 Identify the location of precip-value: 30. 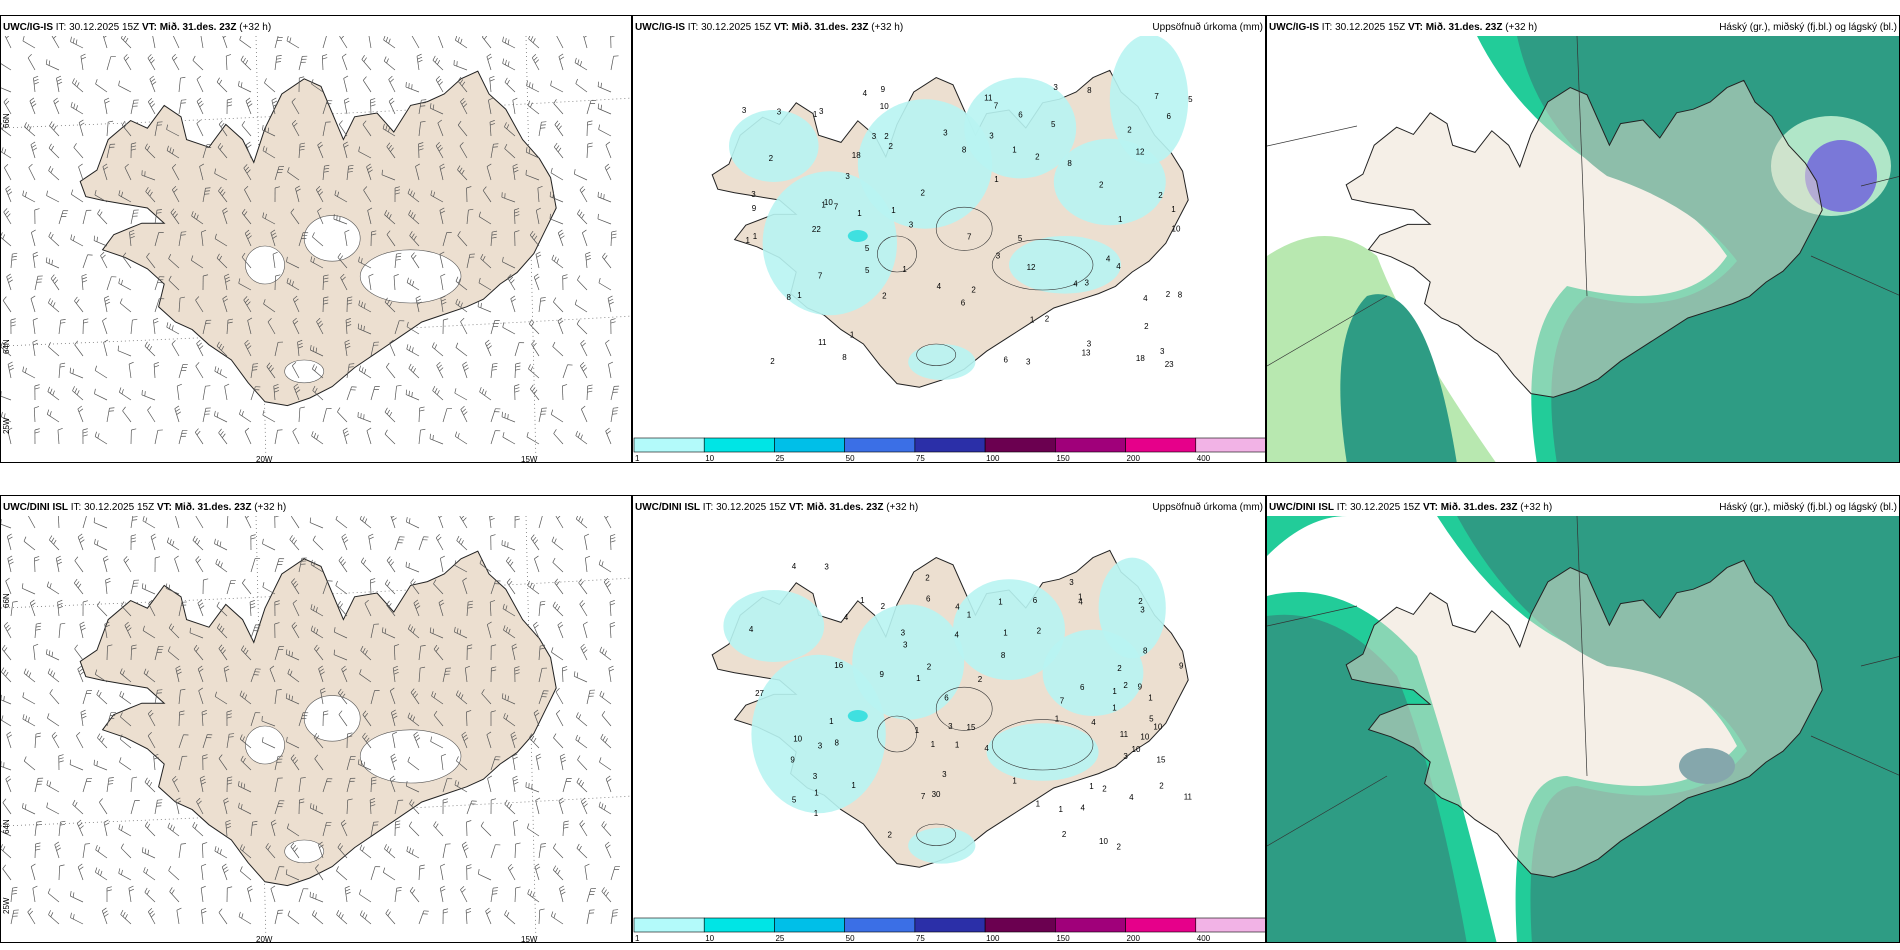
(936, 794).